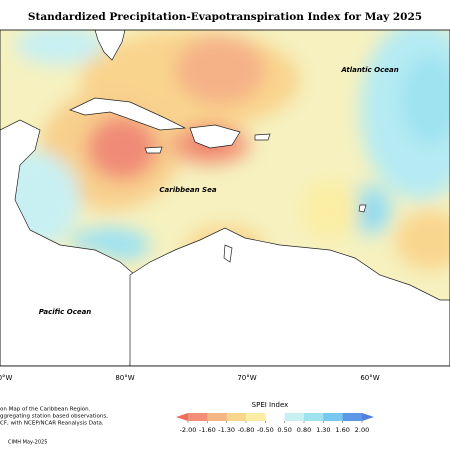  What do you see at coordinates (362, 208) in the screenshot?
I see `island` at bounding box center [362, 208].